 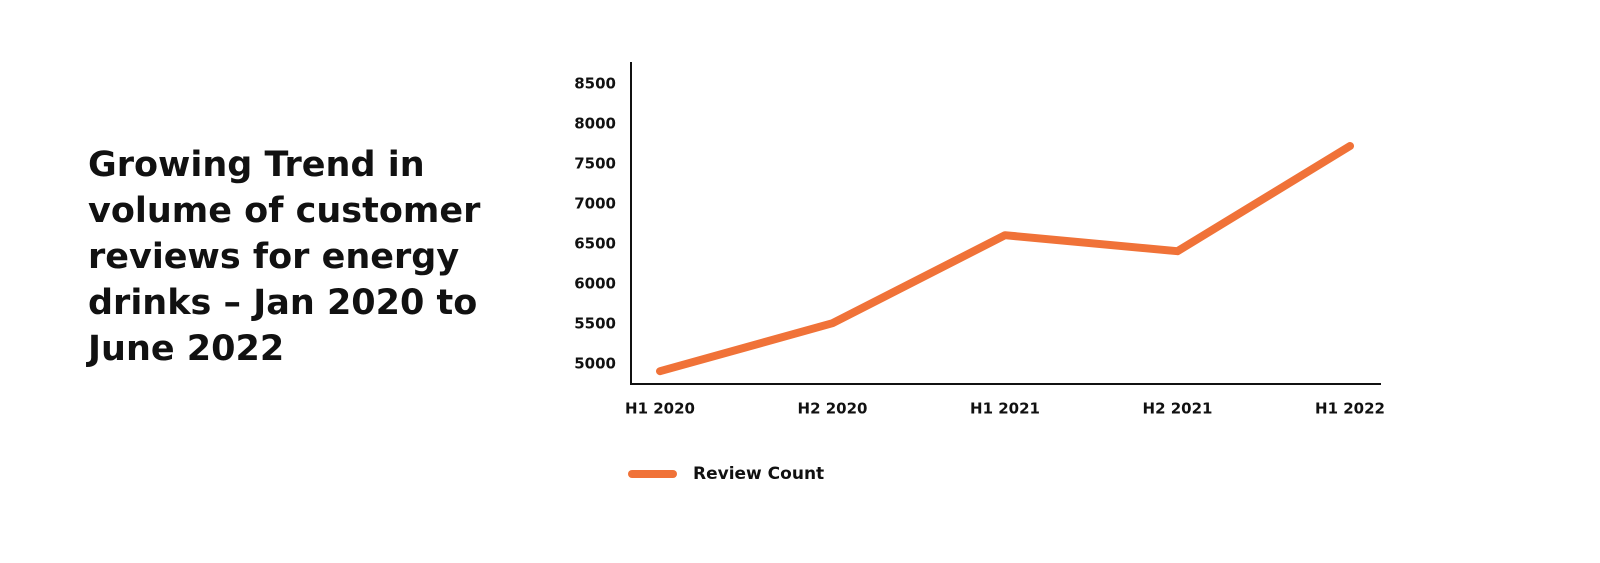 What do you see at coordinates (758, 474) in the screenshot?
I see `legend-label: Review Count` at bounding box center [758, 474].